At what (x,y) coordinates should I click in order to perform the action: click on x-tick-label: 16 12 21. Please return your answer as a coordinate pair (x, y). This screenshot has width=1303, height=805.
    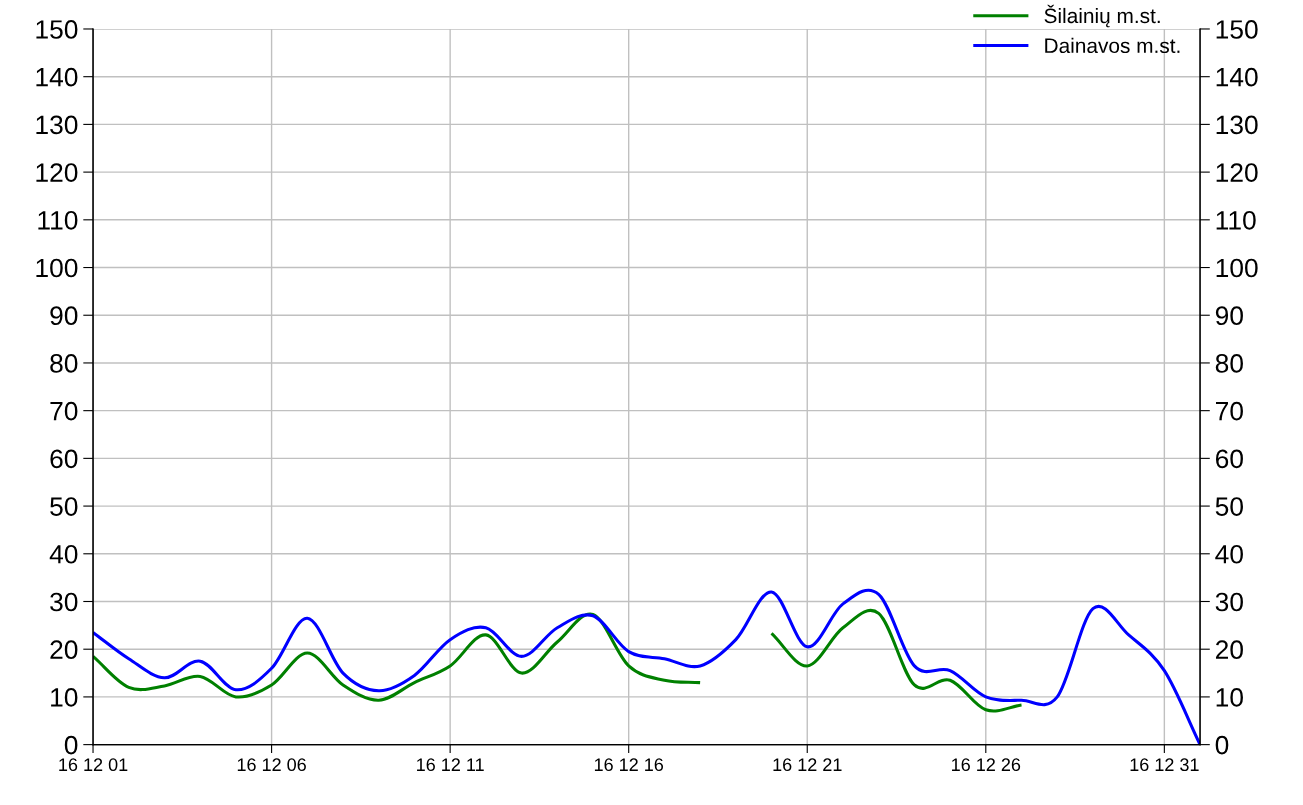
    Looking at the image, I should click on (807, 765).